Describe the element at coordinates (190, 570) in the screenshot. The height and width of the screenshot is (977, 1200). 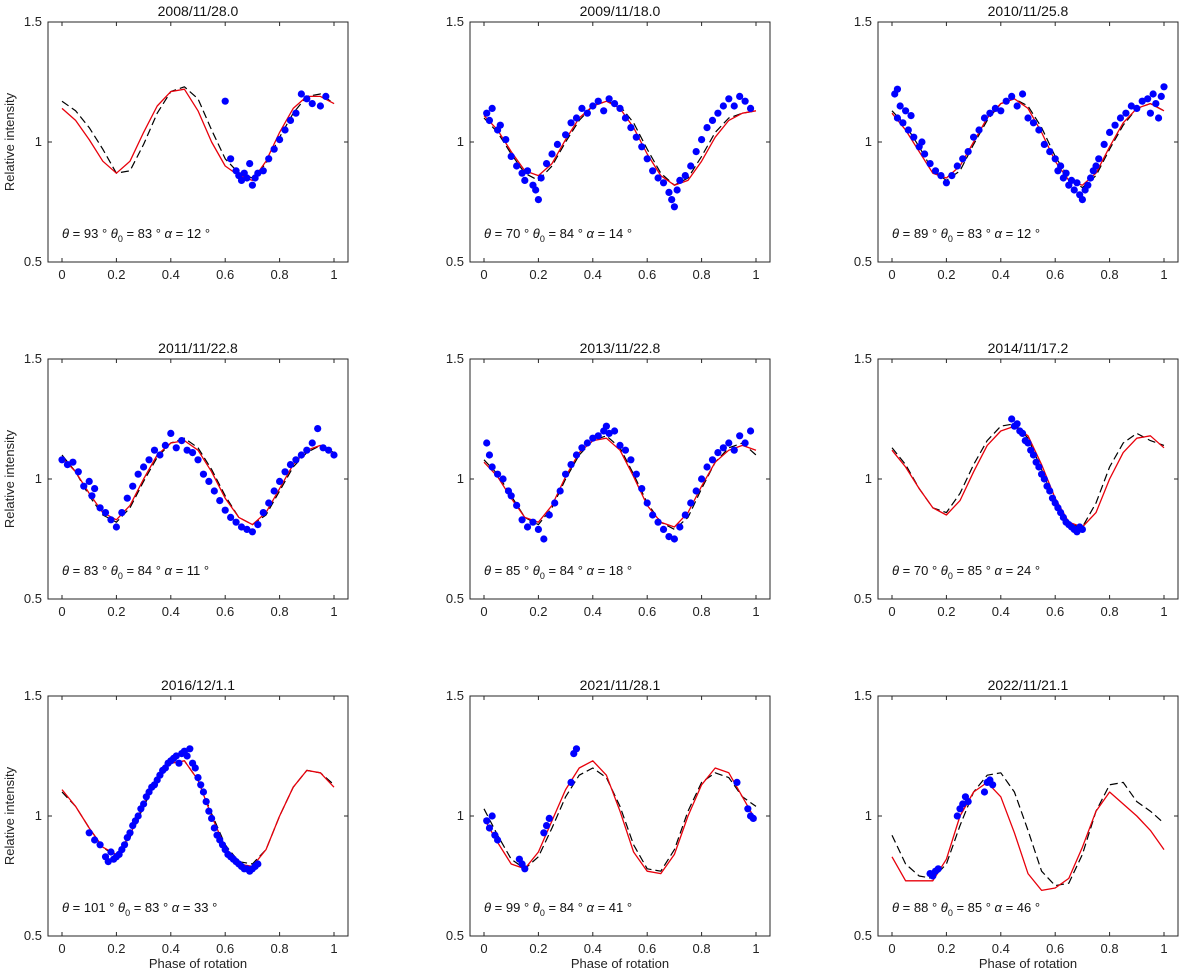
I see `alpha-value: = 11 °` at that location.